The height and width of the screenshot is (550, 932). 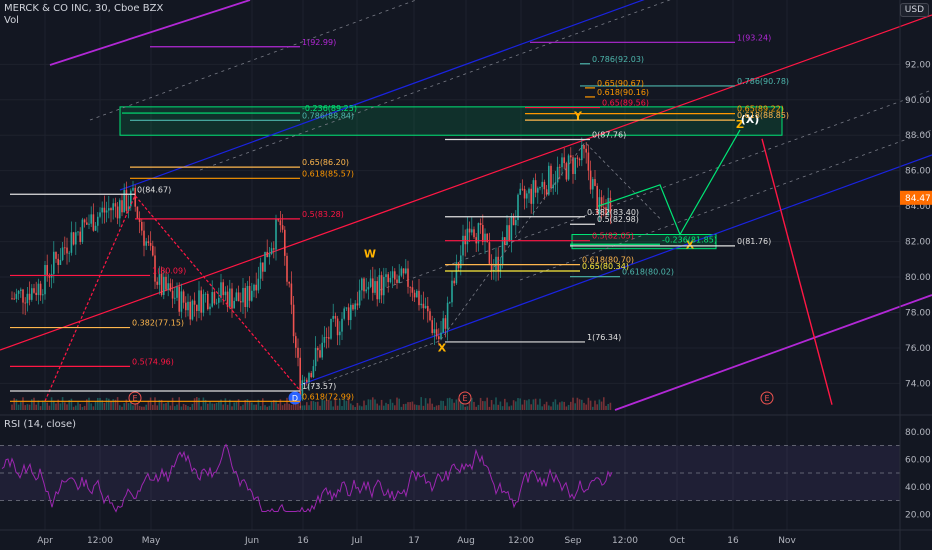 I want to click on price-tick-label: 90.00, so click(x=918, y=101).